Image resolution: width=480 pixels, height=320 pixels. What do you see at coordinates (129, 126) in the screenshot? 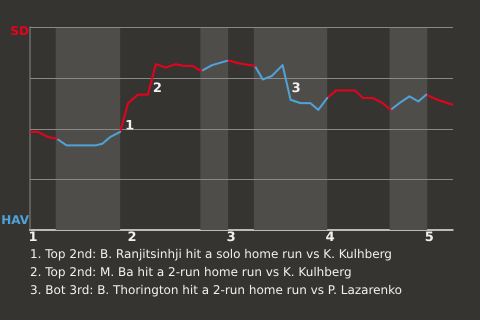
I see `annotation: 1` at bounding box center [129, 126].